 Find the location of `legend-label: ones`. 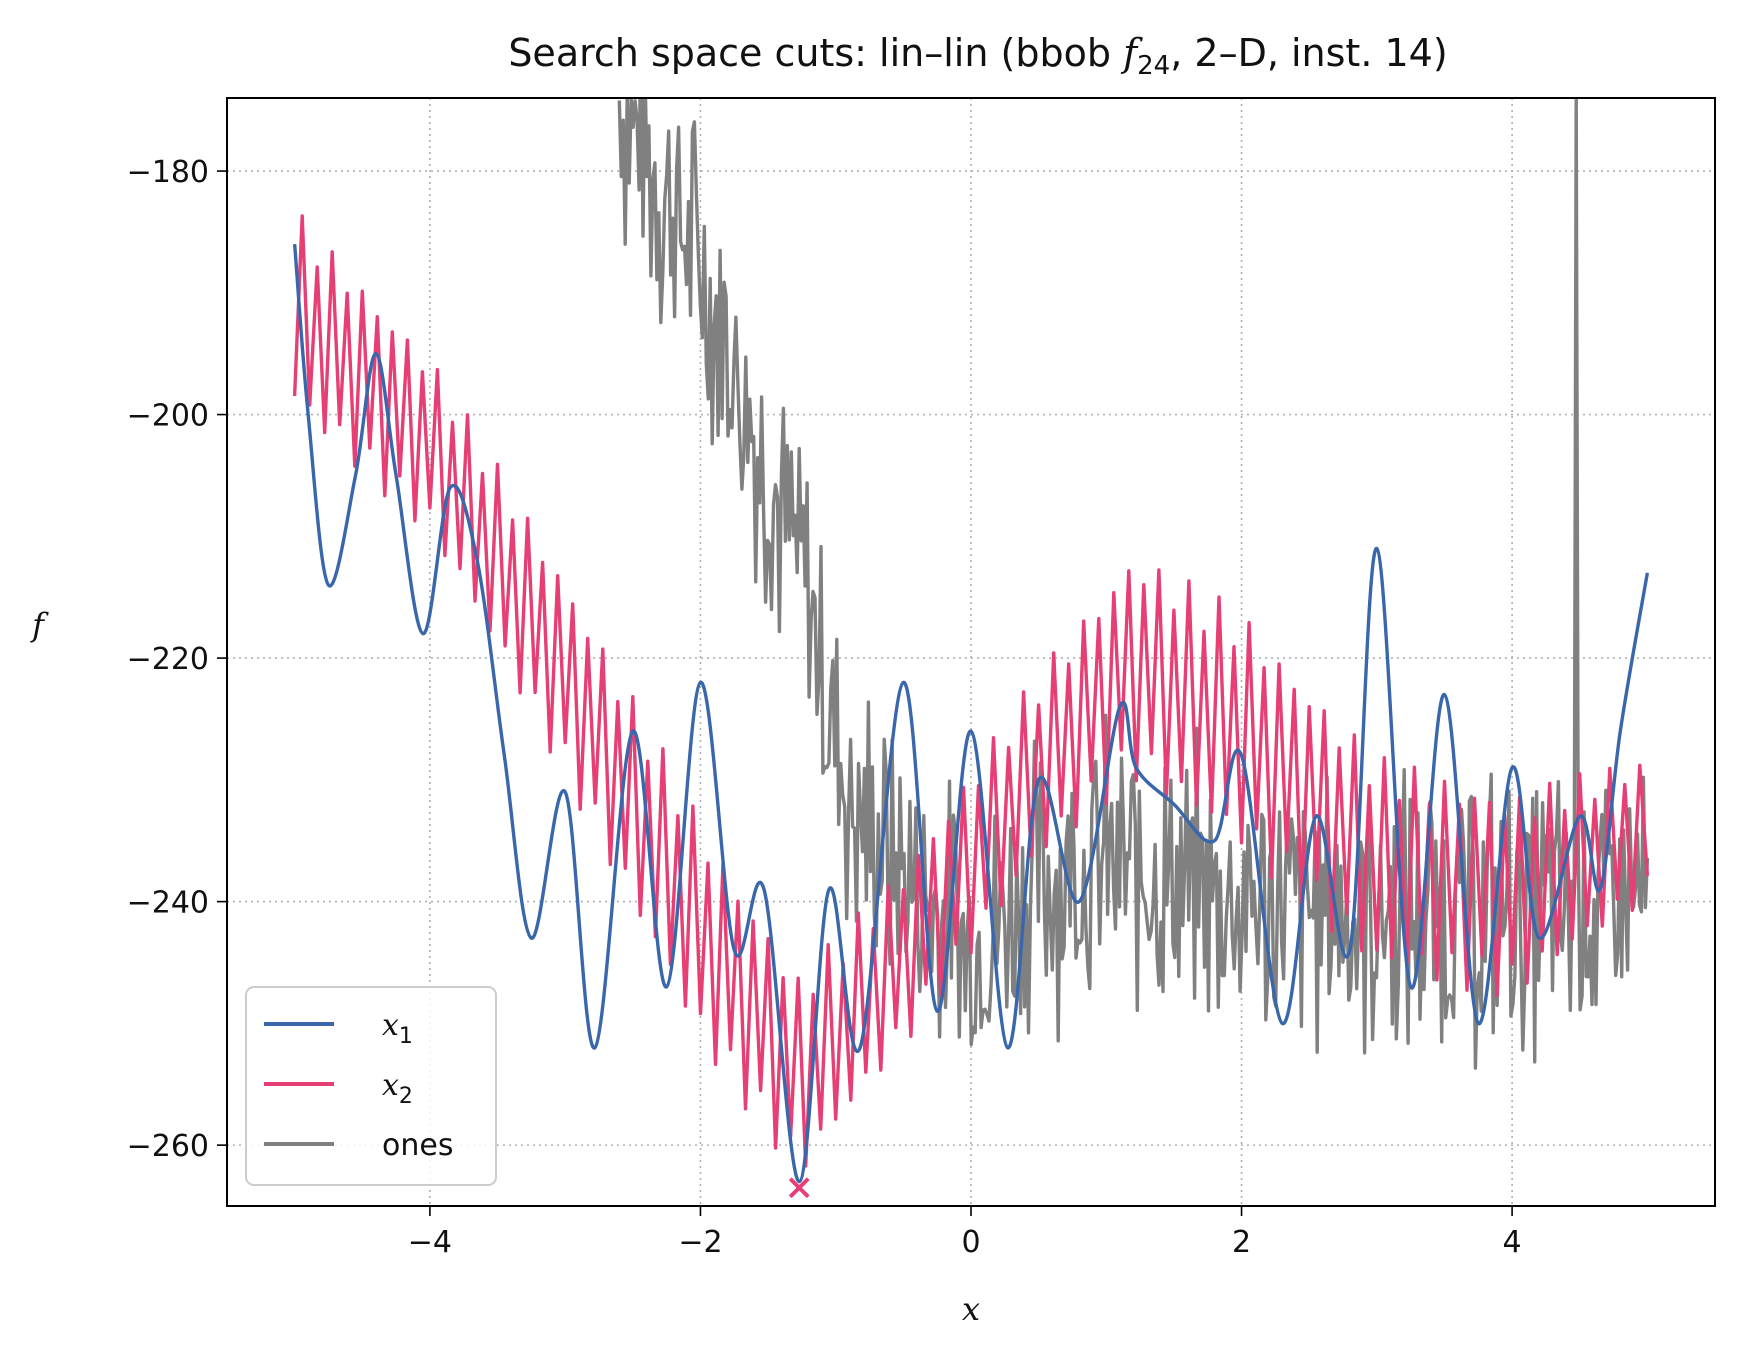

legend-label: ones is located at coordinates (417, 1145).